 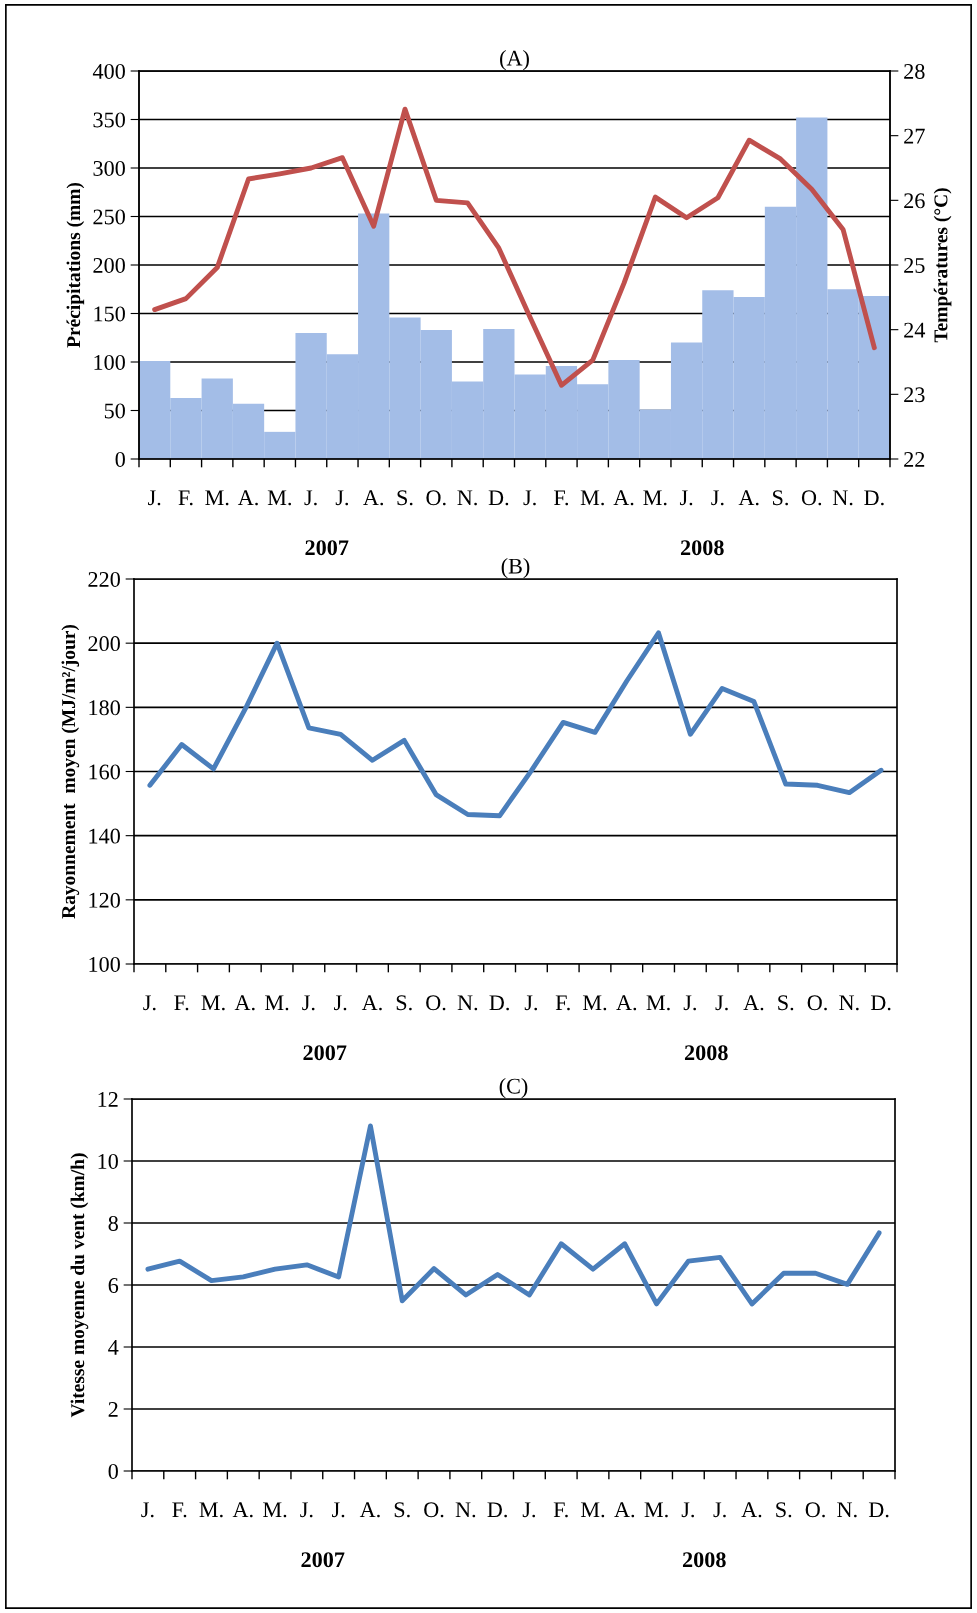 What do you see at coordinates (914, 265) in the screenshot?
I see `y2-tick-label: 25` at bounding box center [914, 265].